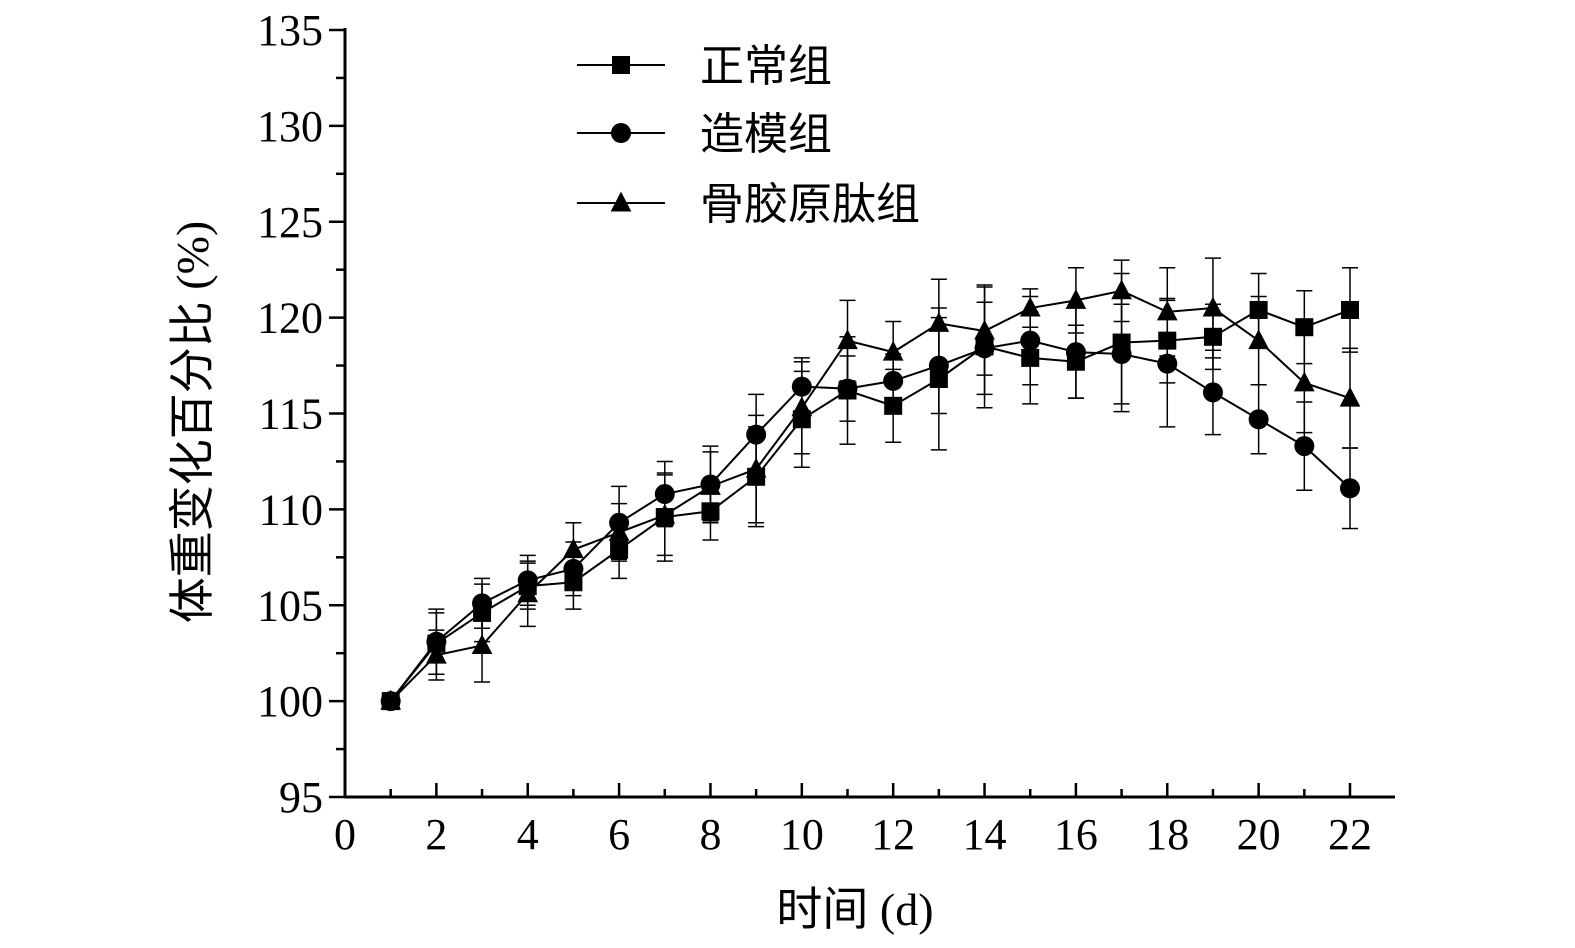  I want to click on x-tick-label: 0, so click(345, 834).